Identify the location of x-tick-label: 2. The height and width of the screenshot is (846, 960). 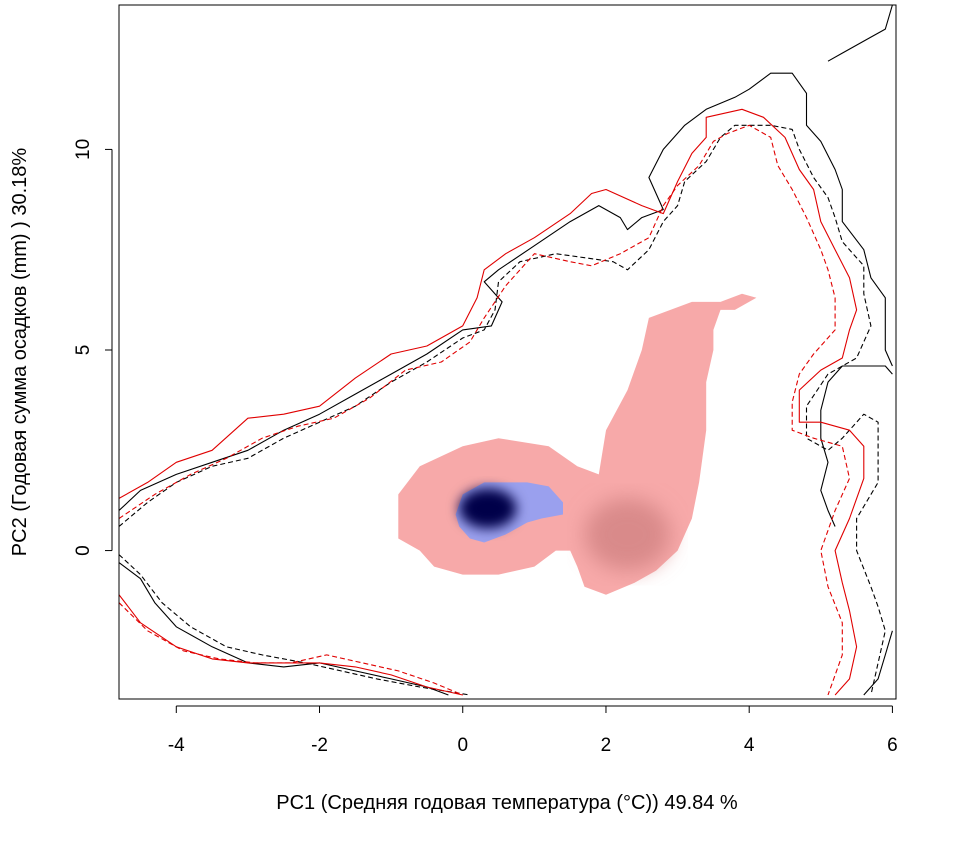
(606, 745).